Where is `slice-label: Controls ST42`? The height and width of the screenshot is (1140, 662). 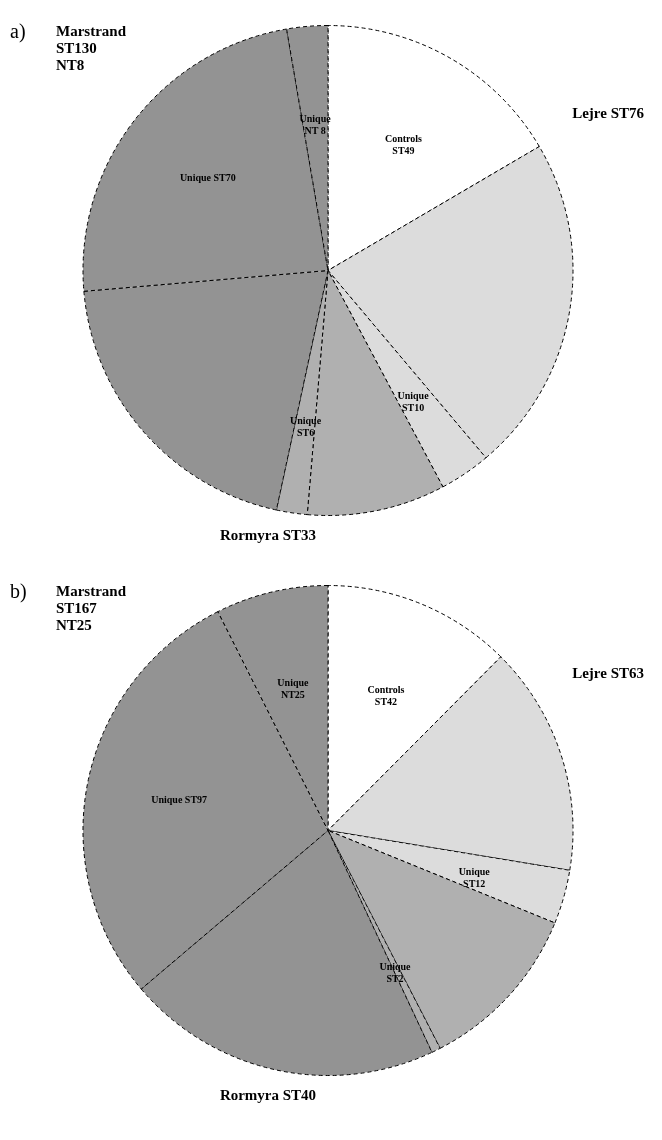
slice-label: Controls ST42 is located at coordinates (386, 696).